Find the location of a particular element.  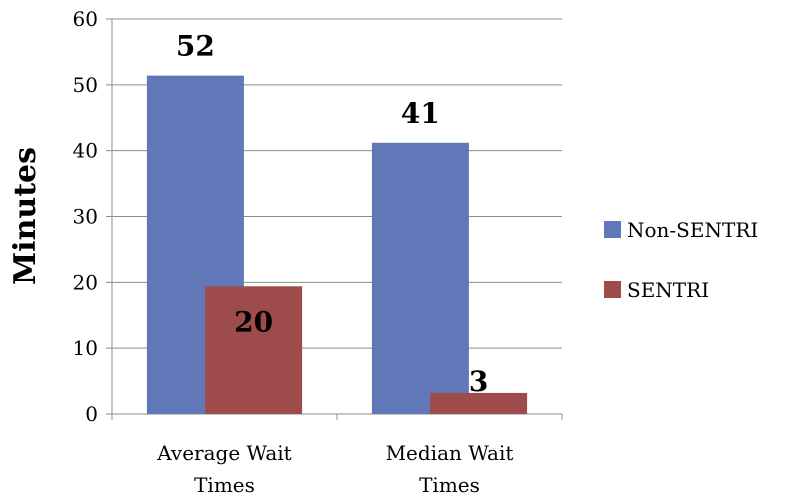

y-tick-label: 40 is located at coordinates (85, 151).